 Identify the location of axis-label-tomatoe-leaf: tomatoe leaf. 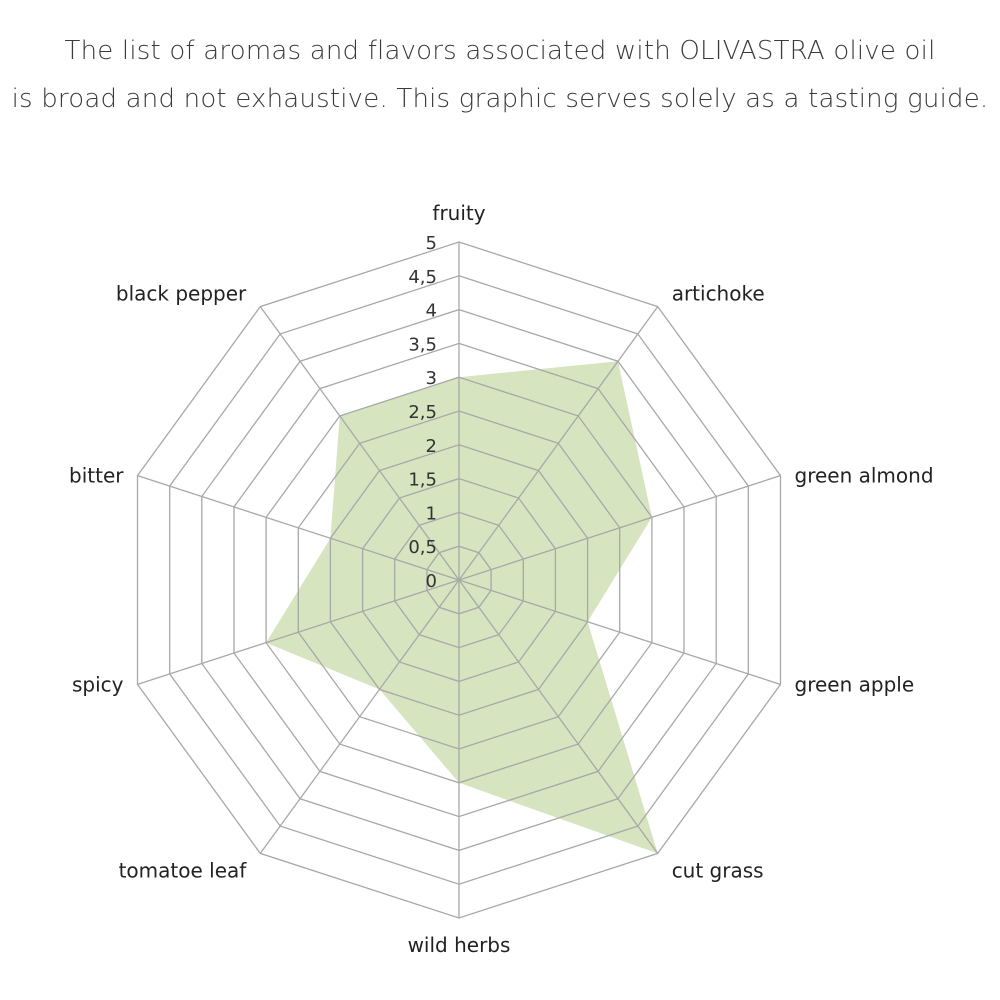
(183, 870).